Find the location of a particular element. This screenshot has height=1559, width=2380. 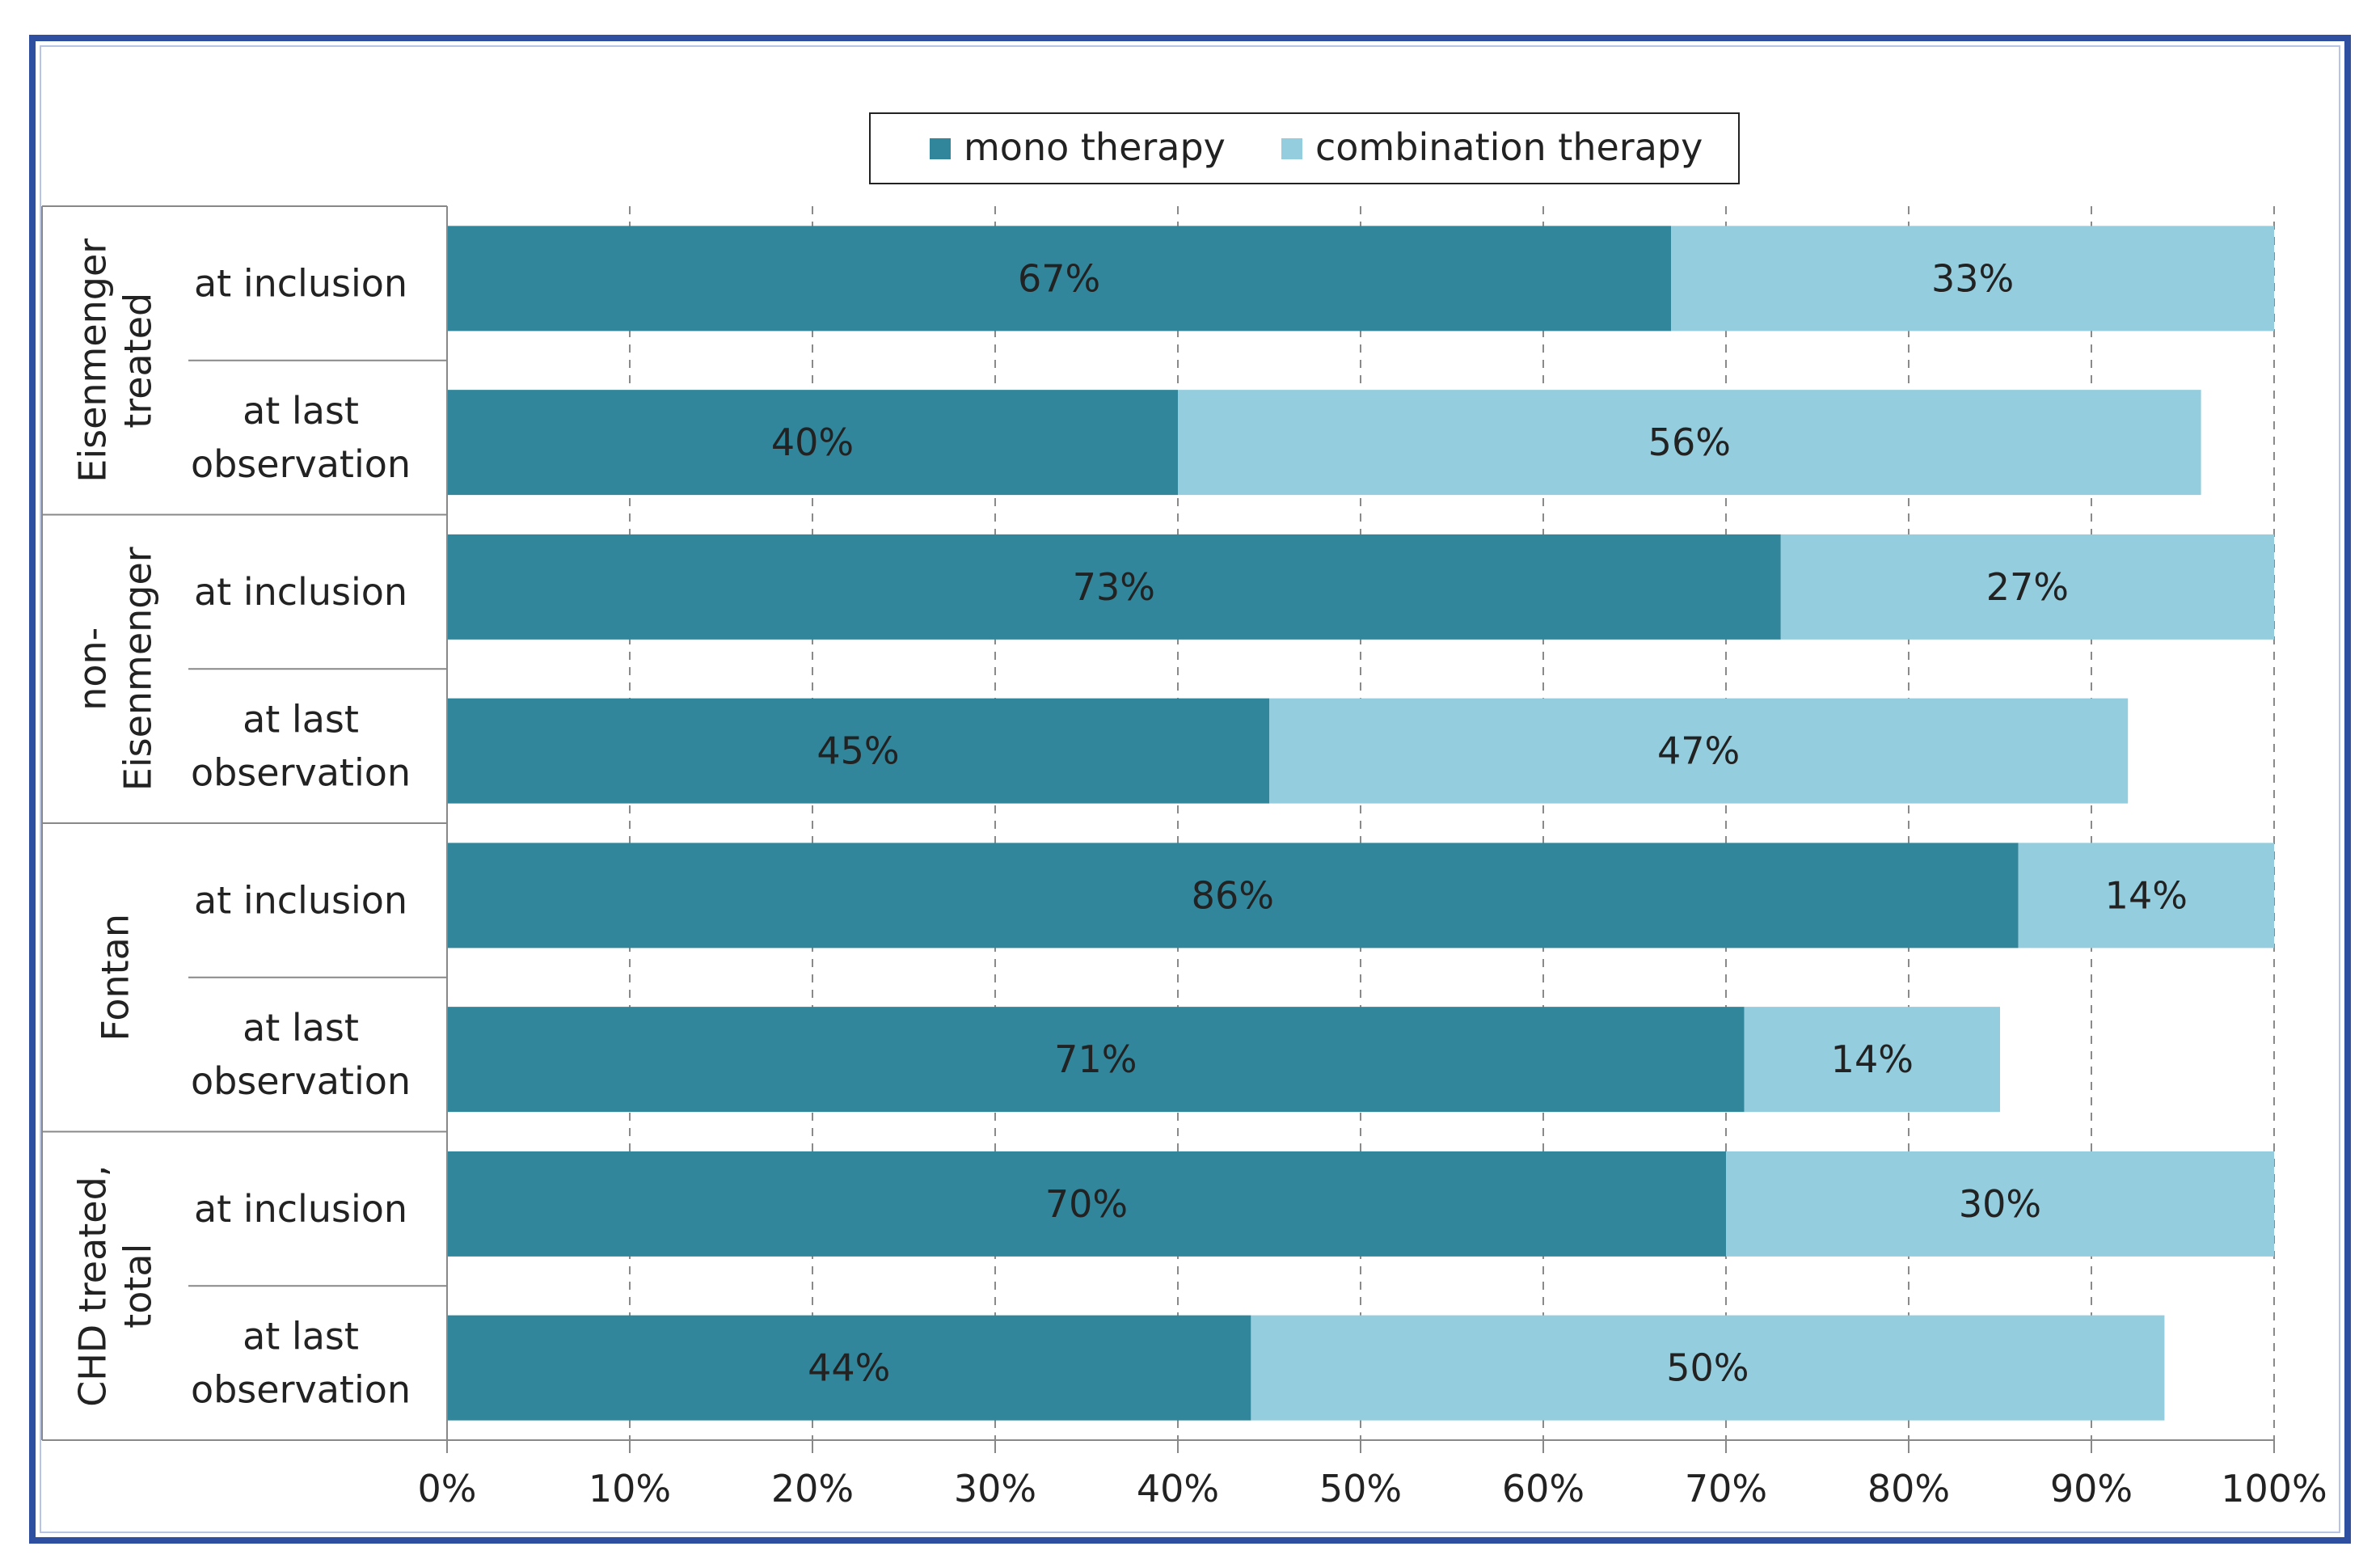

legend-box is located at coordinates (1304, 148).